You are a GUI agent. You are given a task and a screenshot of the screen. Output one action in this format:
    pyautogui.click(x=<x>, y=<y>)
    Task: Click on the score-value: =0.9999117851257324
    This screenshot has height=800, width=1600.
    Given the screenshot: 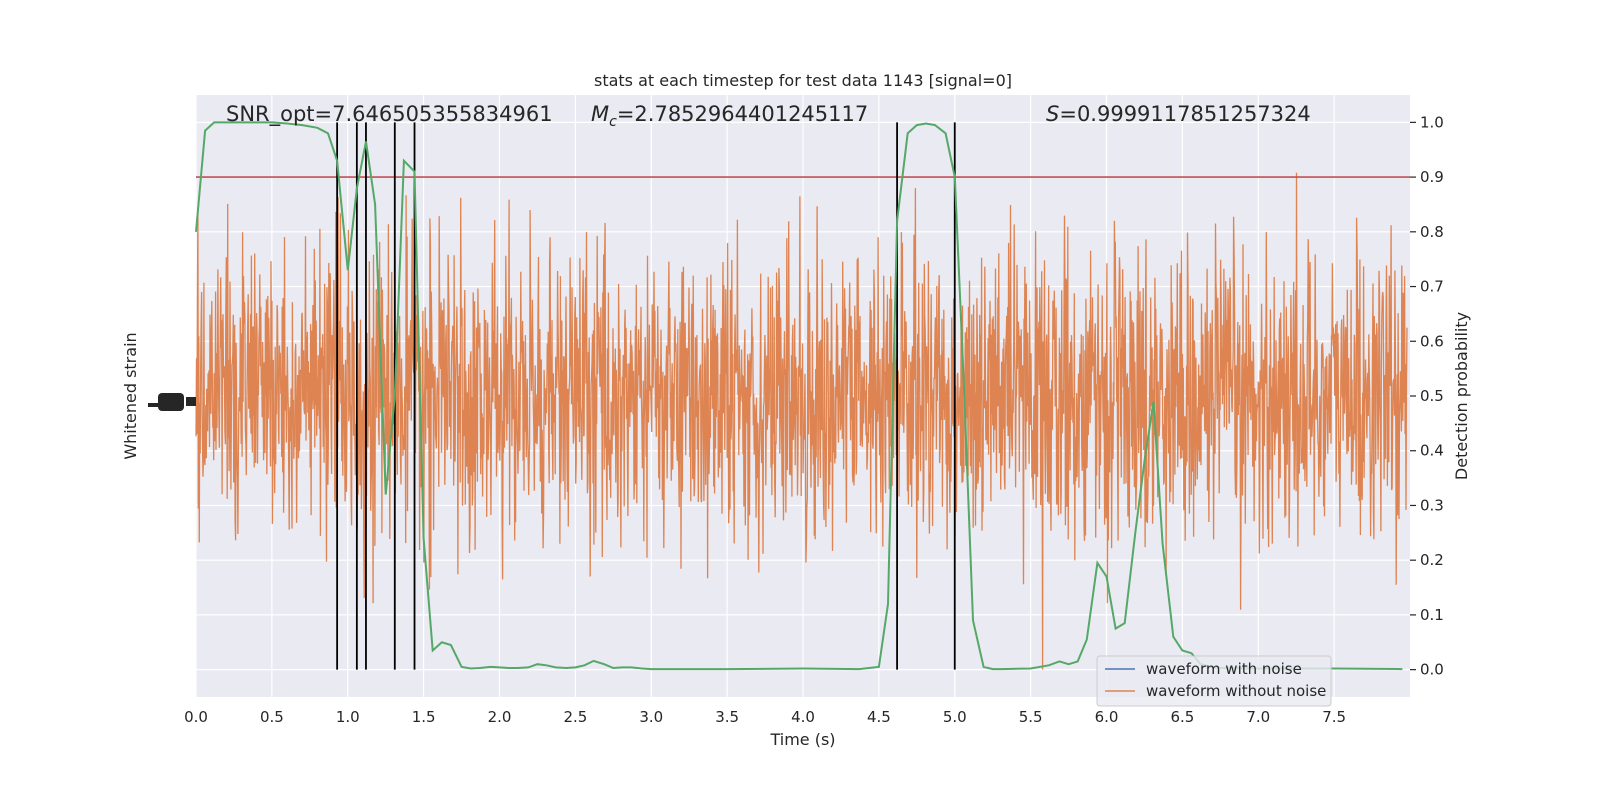 What is the action you would take?
    pyautogui.click(x=1184, y=114)
    